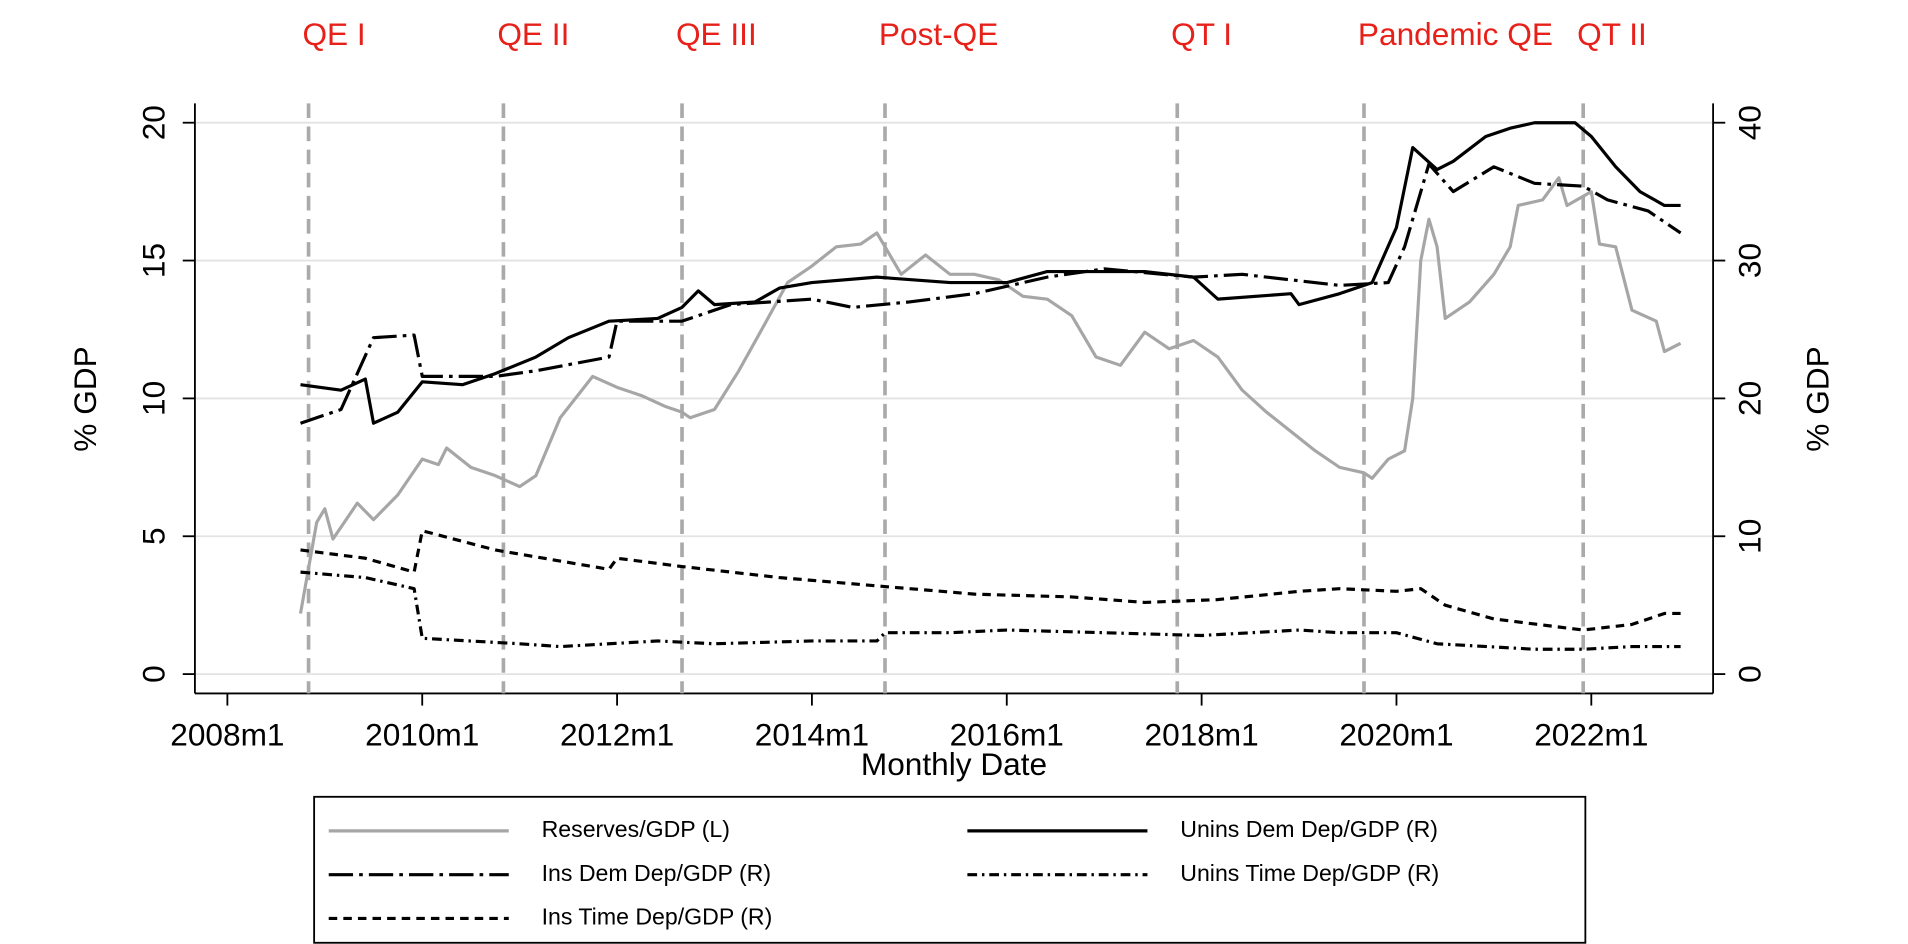  Describe the element at coordinates (990, 580) in the screenshot. I see `series-line` at that location.